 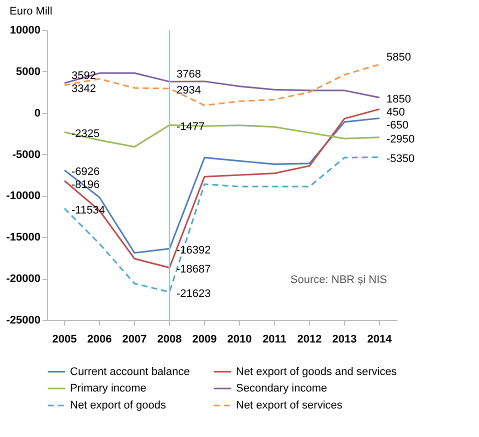 I want to click on data-label: 5850, so click(x=398, y=57).